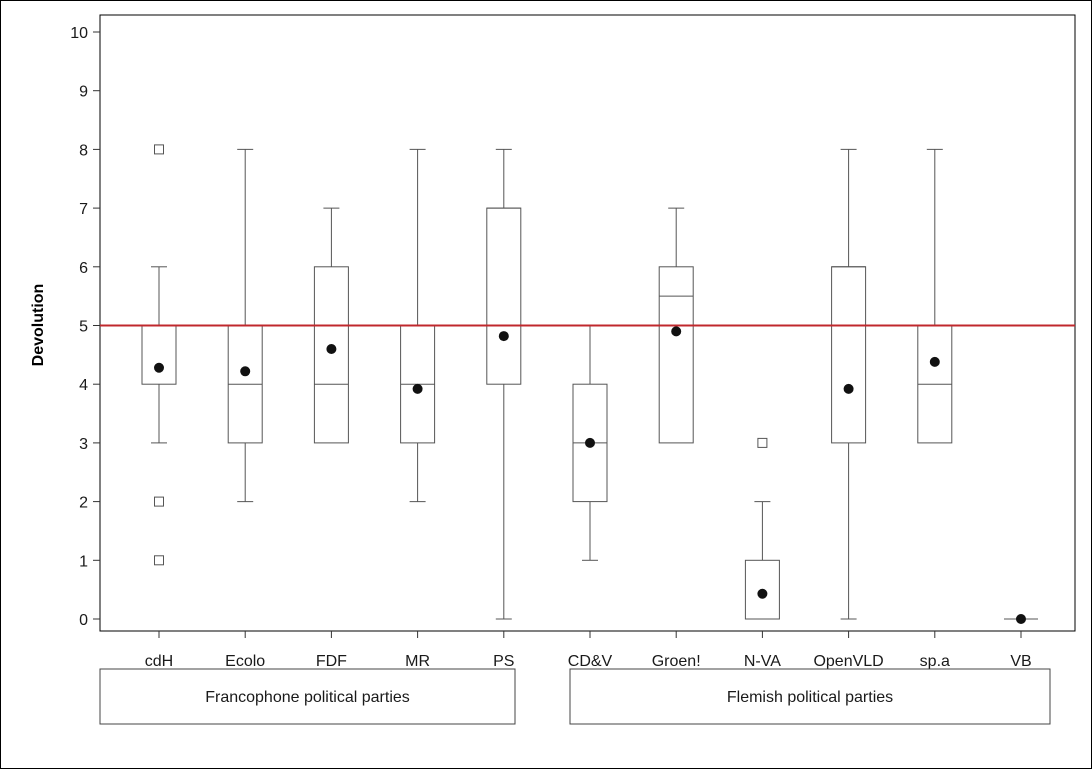  What do you see at coordinates (848, 661) in the screenshot?
I see `x-tick-label: OpenVLD` at bounding box center [848, 661].